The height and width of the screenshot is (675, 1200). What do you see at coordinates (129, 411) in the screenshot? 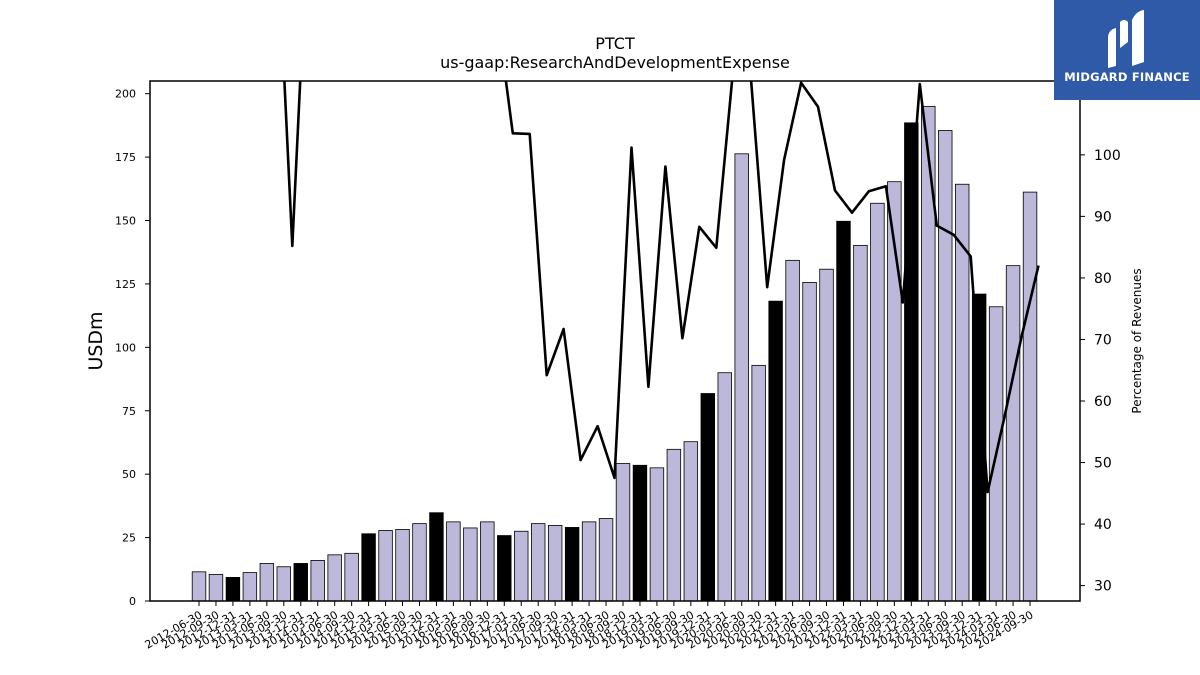
I see `y-tick-label: 75` at bounding box center [129, 411].